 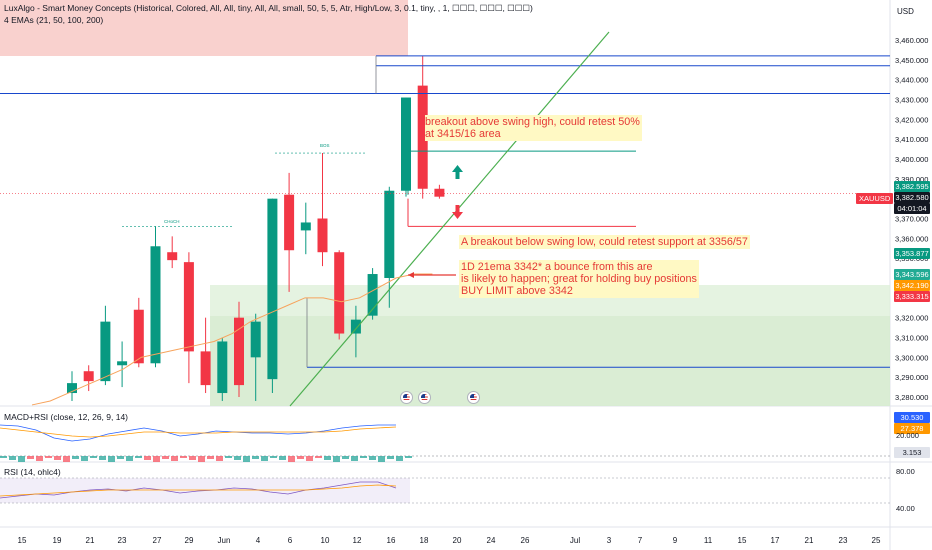 I want to click on rsi-ma-line, so click(x=198, y=490).